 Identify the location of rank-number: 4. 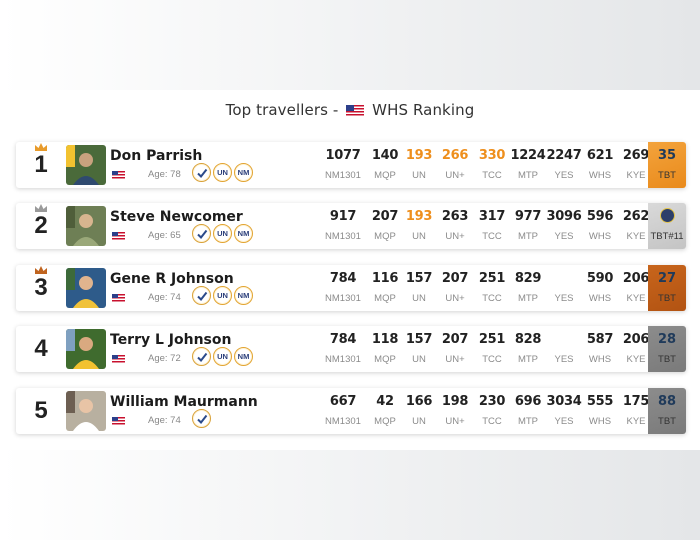
(41, 348).